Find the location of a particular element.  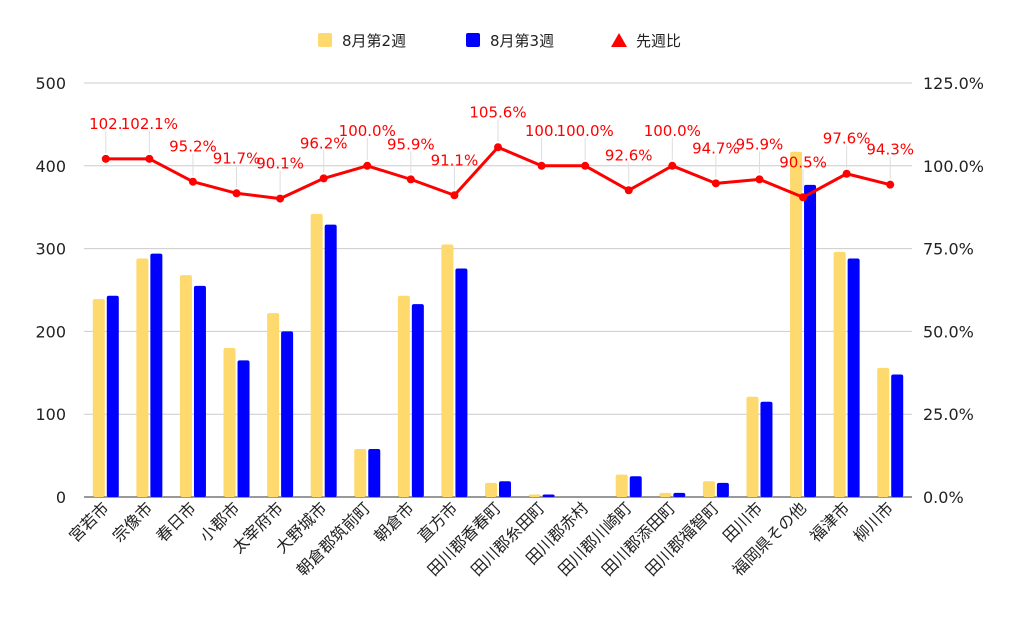

legend-item: 8月第3週 is located at coordinates (510, 41).